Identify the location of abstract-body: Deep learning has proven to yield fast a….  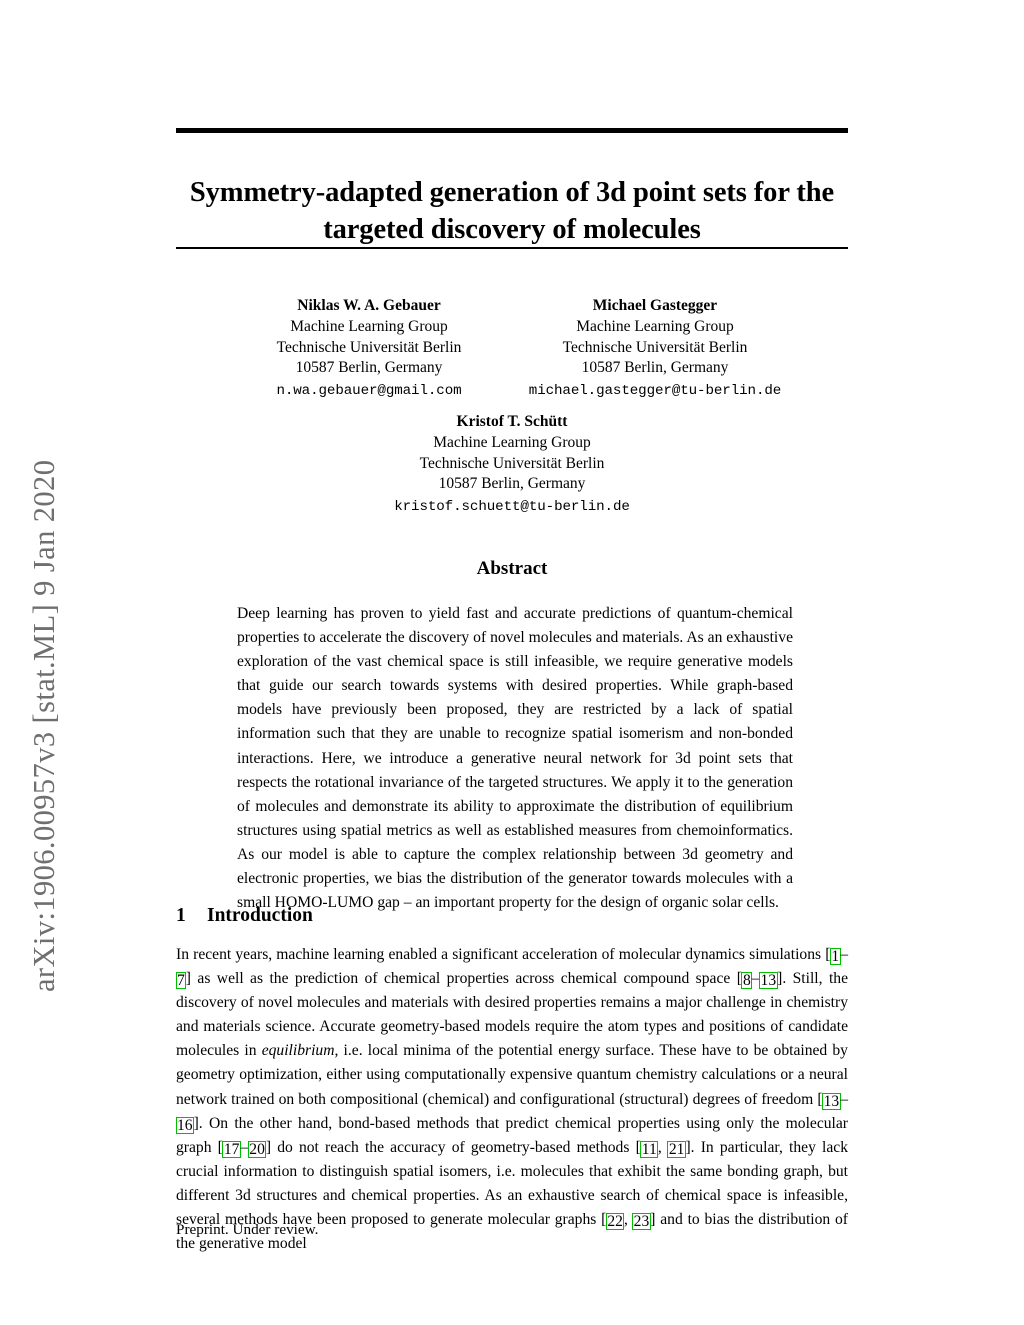
(515, 758).